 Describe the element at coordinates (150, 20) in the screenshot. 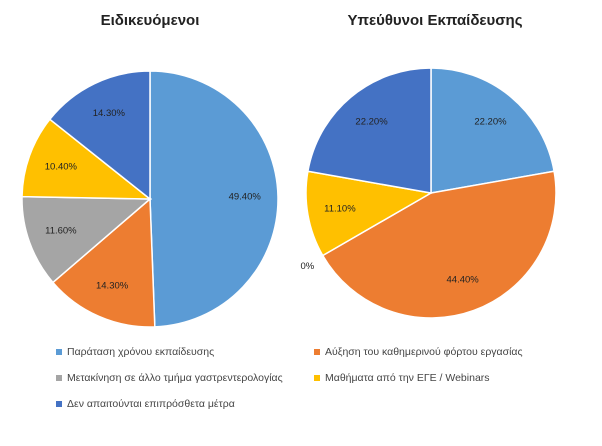

I see `chart-title-residents: Ειδικευόμενοι` at that location.